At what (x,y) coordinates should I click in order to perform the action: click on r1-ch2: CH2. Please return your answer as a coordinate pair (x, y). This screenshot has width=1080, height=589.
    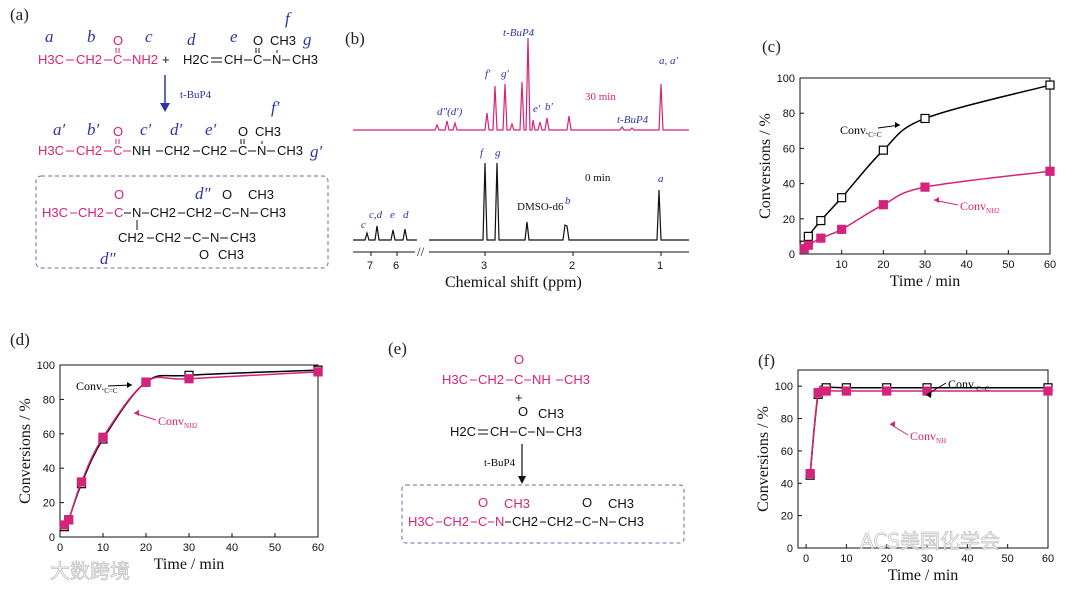
    Looking at the image, I should click on (89, 59).